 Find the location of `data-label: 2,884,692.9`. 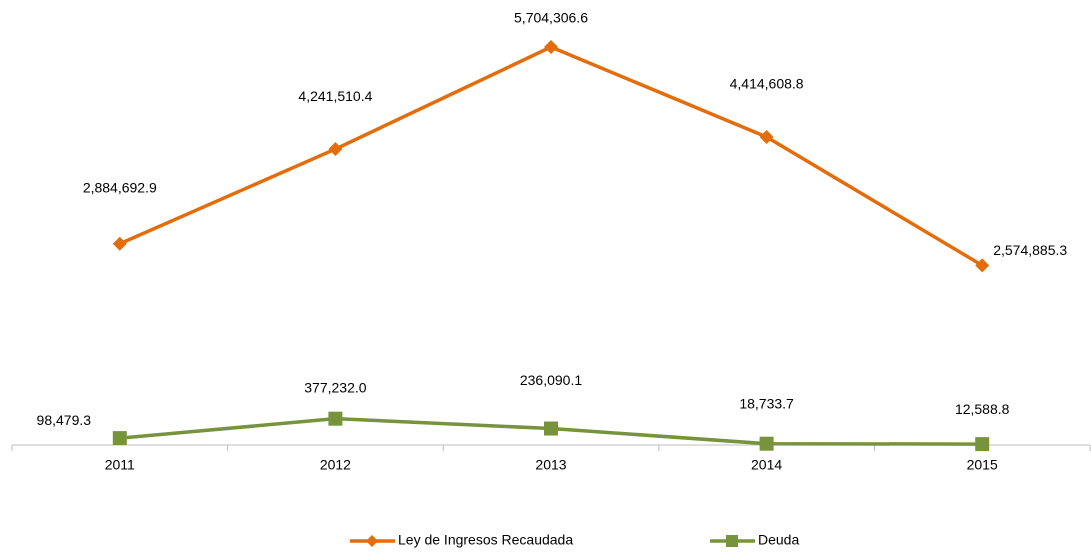

data-label: 2,884,692.9 is located at coordinates (120, 187).